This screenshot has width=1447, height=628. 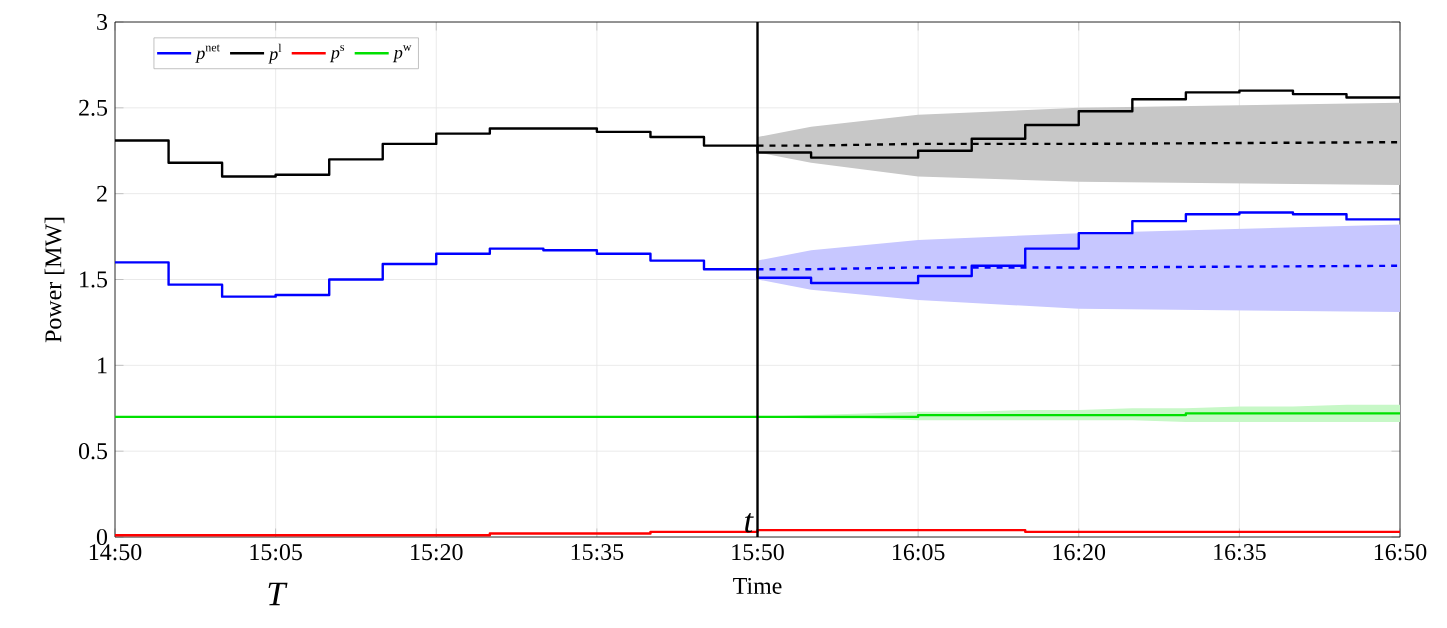 What do you see at coordinates (93, 451) in the screenshot?
I see `y-tick-label: 0.5` at bounding box center [93, 451].